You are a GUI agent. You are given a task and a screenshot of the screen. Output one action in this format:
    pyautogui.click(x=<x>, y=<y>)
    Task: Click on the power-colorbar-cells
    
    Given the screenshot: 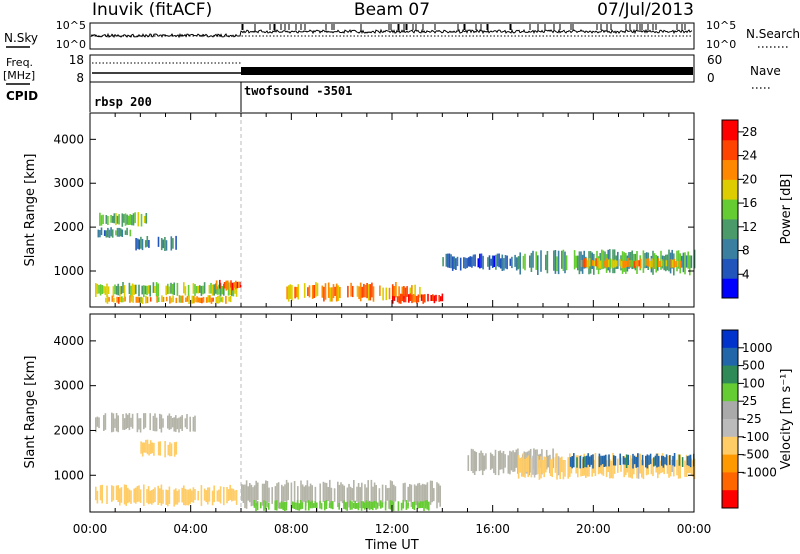 What is the action you would take?
    pyautogui.click(x=730, y=209)
    